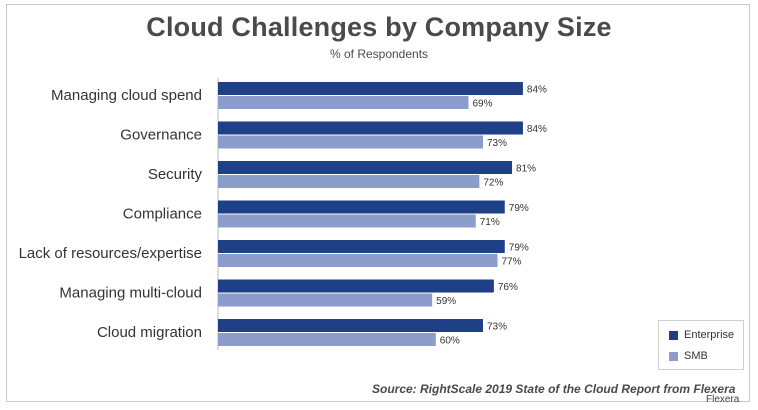  Describe the element at coordinates (497, 143) in the screenshot. I see `data-label-smb: 73%` at that location.